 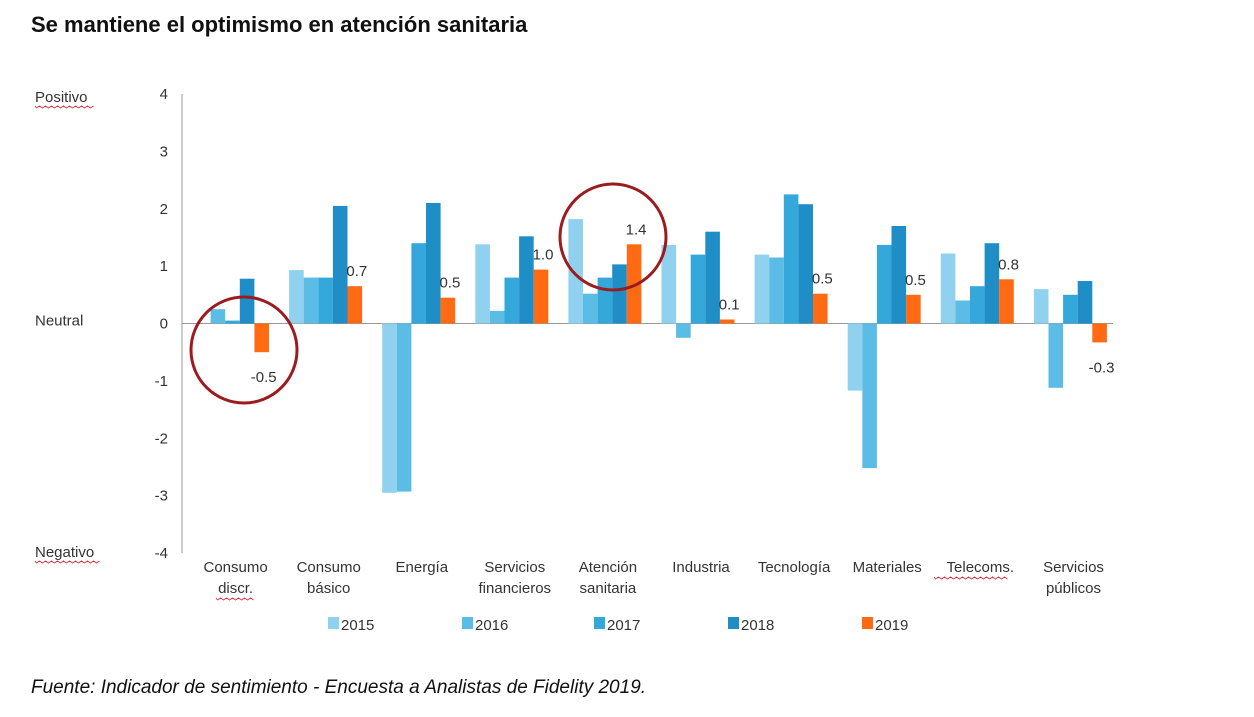 I want to click on data-label-2019: -0.5, so click(x=264, y=377).